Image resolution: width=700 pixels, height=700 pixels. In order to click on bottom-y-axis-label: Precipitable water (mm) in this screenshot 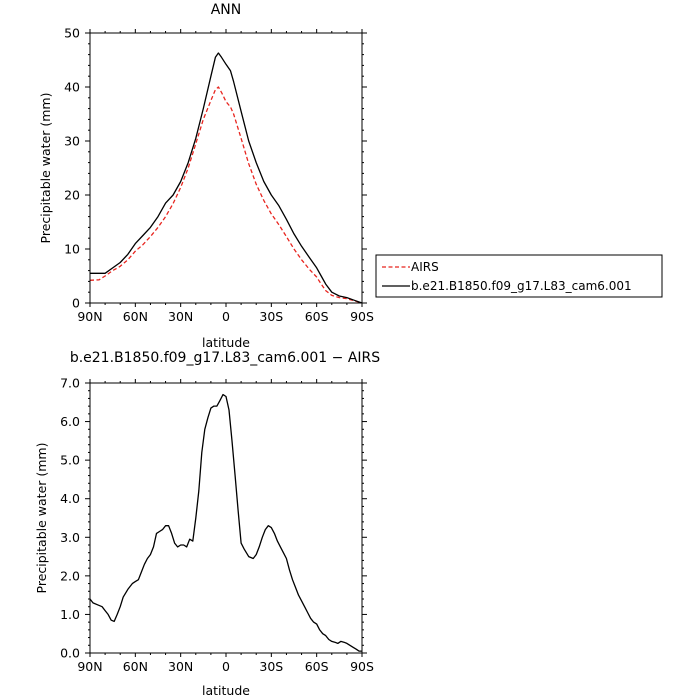, I will do `click(41, 518)`.